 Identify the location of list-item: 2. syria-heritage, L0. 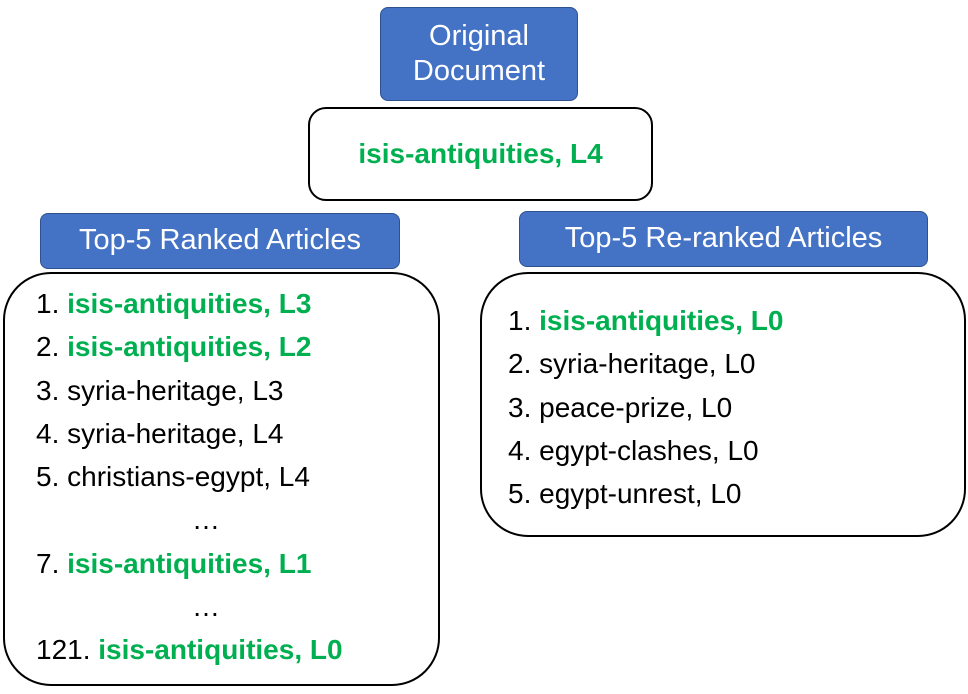
(718, 363).